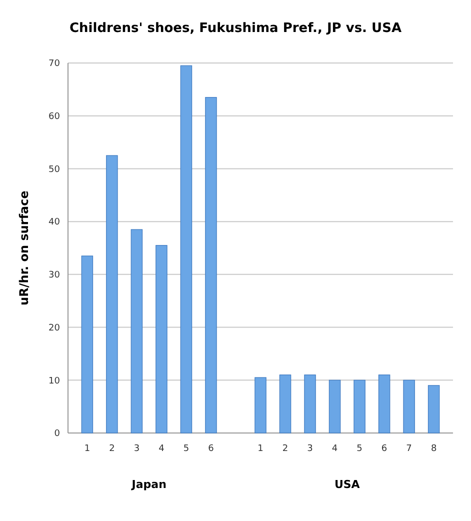  What do you see at coordinates (24, 248) in the screenshot?
I see `y-axis-title: uR/hr. on surface` at bounding box center [24, 248].